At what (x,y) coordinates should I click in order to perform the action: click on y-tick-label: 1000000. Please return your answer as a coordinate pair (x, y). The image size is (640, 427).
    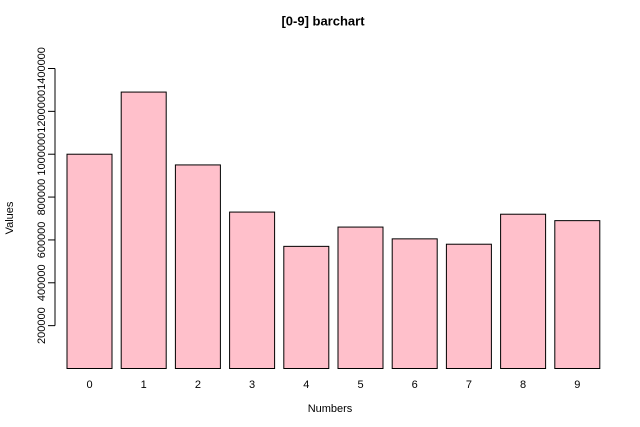
    Looking at the image, I should click on (42, 154).